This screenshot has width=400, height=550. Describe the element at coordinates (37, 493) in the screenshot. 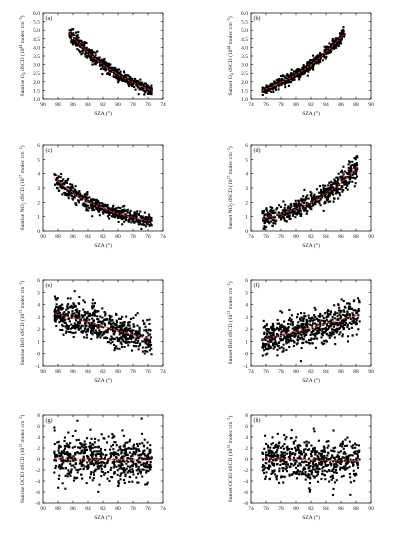

I see `panel-g-ytick-label: -6` at that location.